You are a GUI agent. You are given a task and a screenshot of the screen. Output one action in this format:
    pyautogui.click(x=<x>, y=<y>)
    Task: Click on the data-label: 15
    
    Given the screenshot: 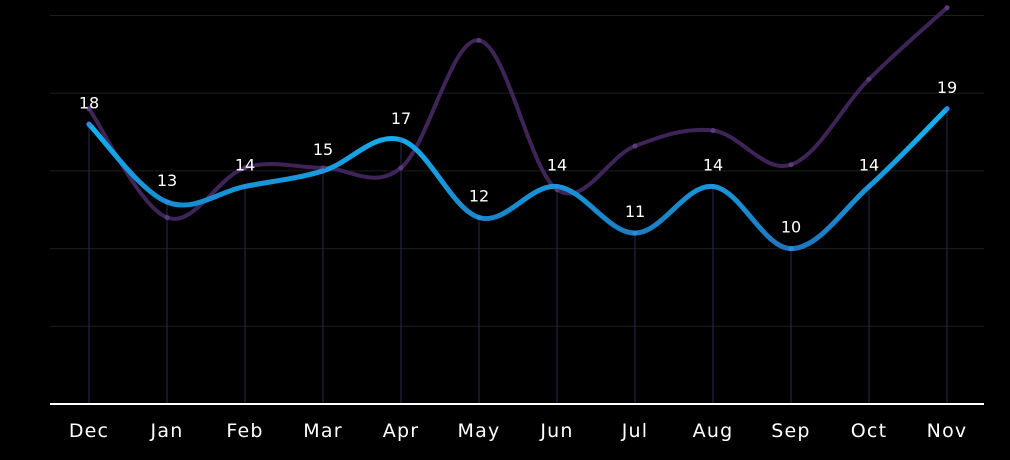 What is the action you would take?
    pyautogui.click(x=323, y=149)
    